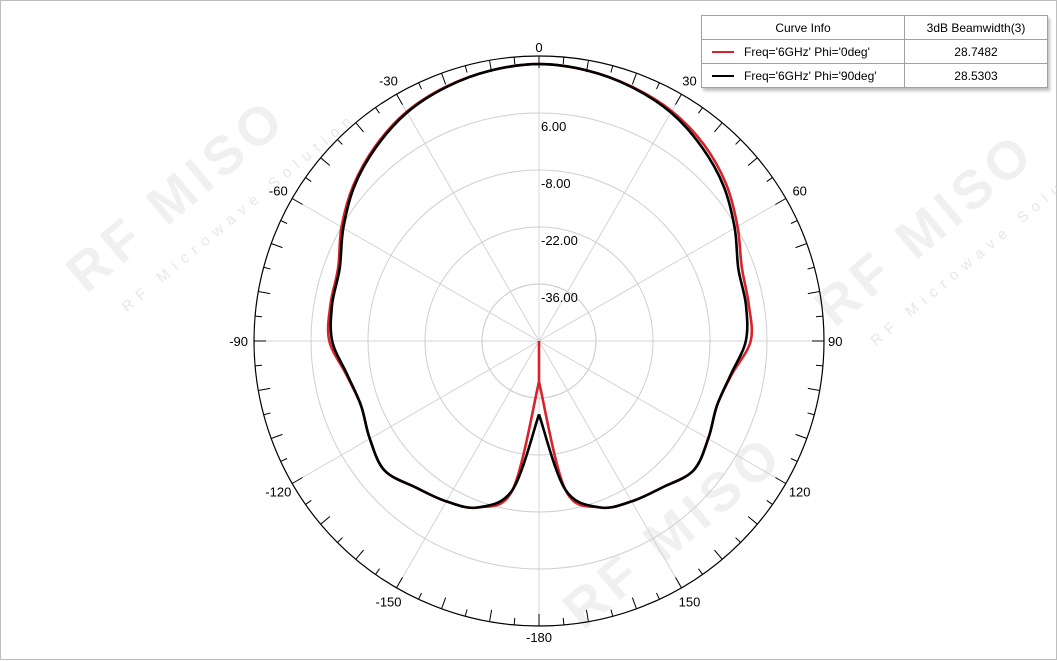 Image resolution: width=1057 pixels, height=661 pixels. Describe the element at coordinates (800, 492) in the screenshot. I see `angle-label: 120` at that location.